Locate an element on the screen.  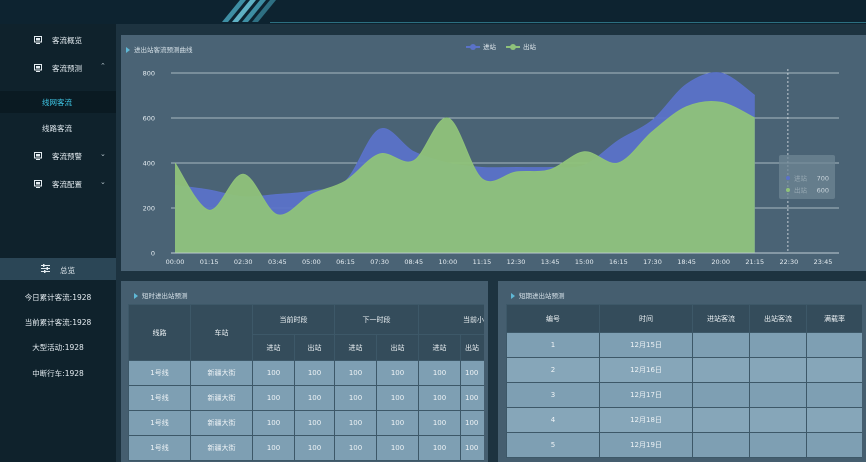
header-current-hour: 当前小时 is located at coordinates (451, 319).